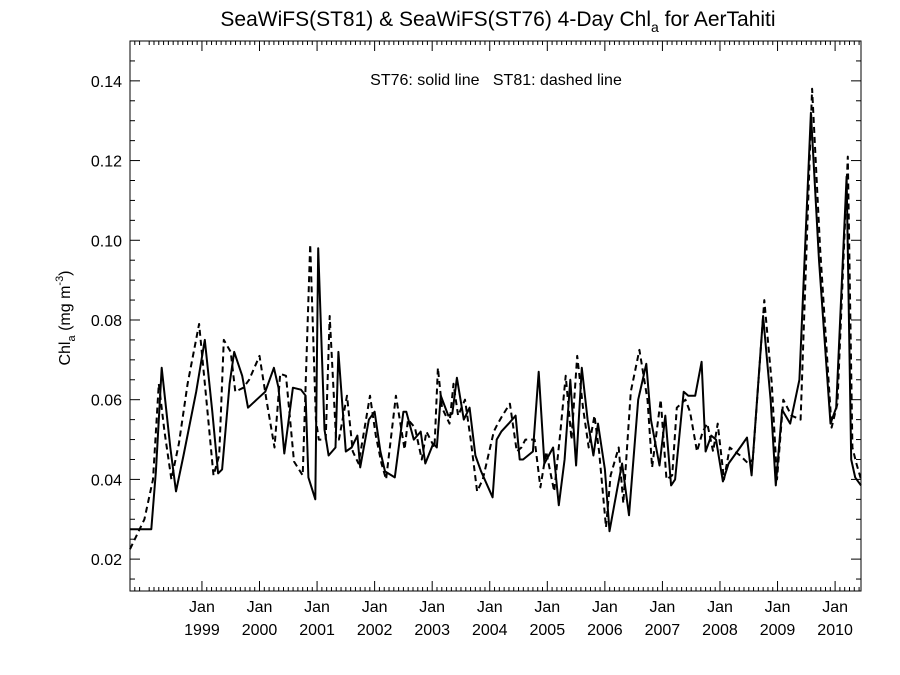 The image size is (900, 675). I want to click on x-tick-year-label: 2002, so click(375, 630).